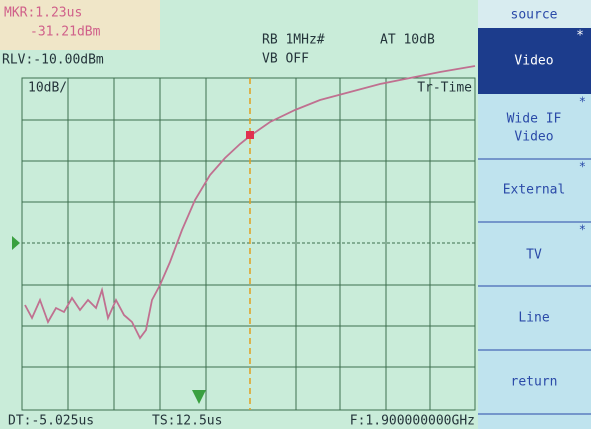 This screenshot has width=591, height=429. I want to click on trigger-mode: Tr-Time, so click(444, 88).